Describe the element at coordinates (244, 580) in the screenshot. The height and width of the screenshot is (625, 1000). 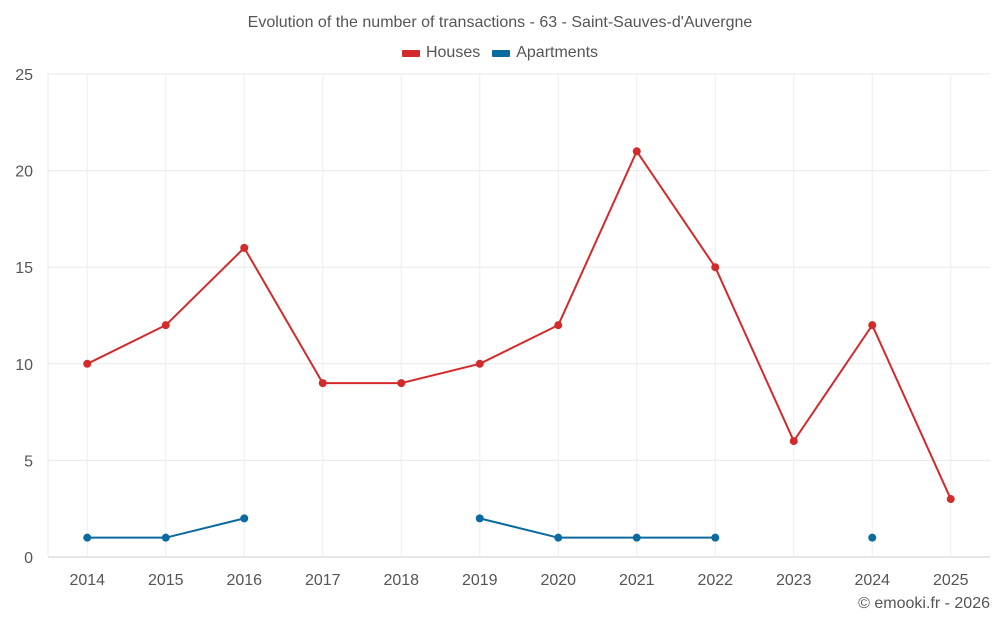
I see `x-tick-label: 2016` at that location.